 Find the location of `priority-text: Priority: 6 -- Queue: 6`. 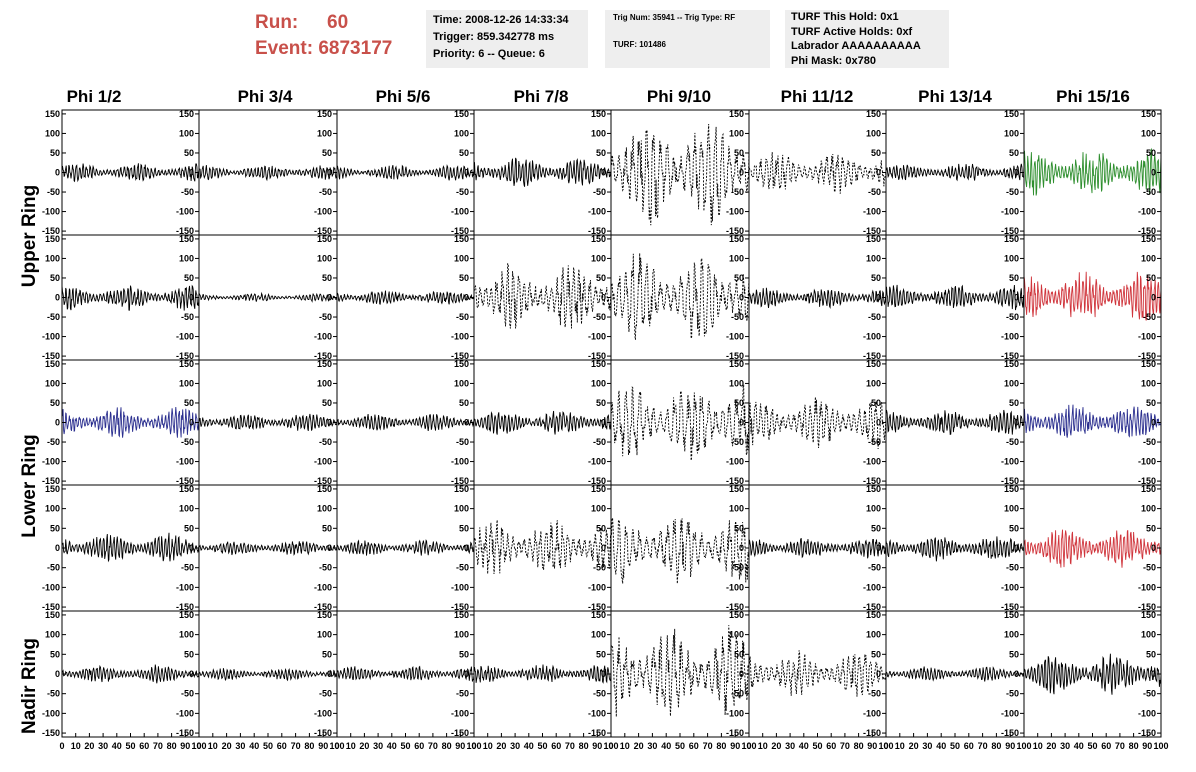

priority-text: Priority: 6 -- Queue: 6 is located at coordinates (489, 54).